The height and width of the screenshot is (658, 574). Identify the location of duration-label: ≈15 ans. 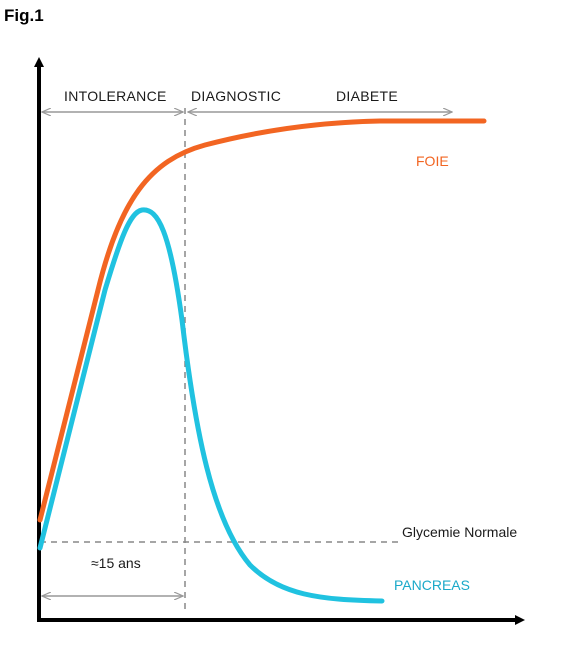
(116, 563).